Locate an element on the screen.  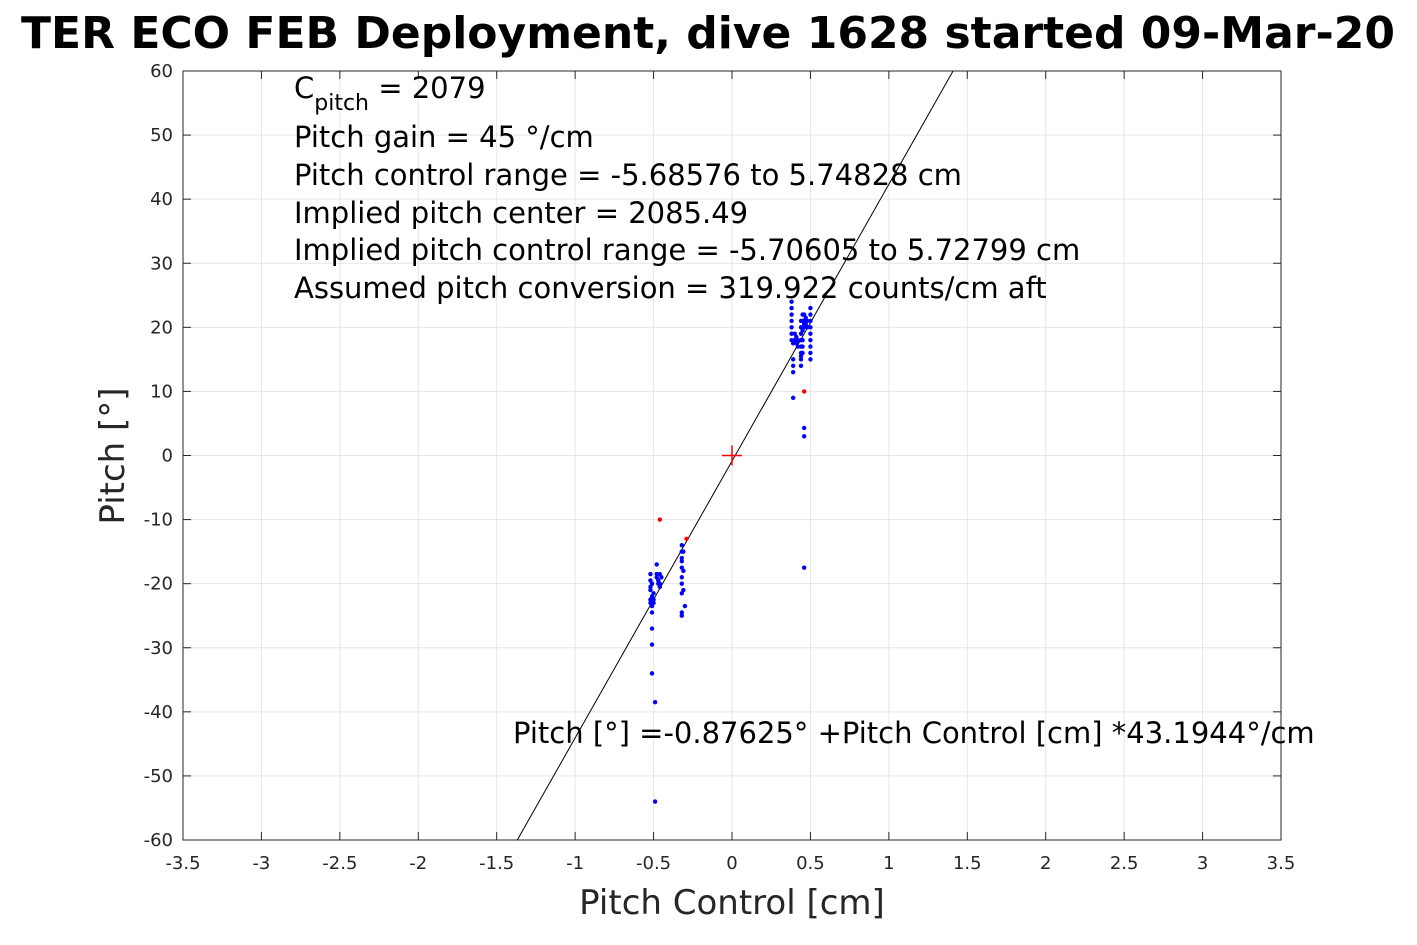
y-axis-label: Pitch [°] is located at coordinates (113, 455).